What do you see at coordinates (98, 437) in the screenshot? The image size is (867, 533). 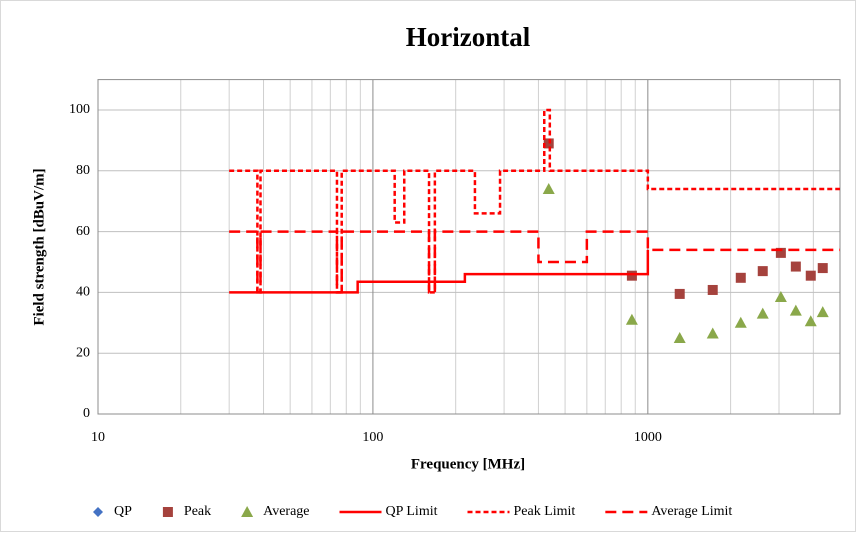 I see `x-tick-label: 10` at bounding box center [98, 437].